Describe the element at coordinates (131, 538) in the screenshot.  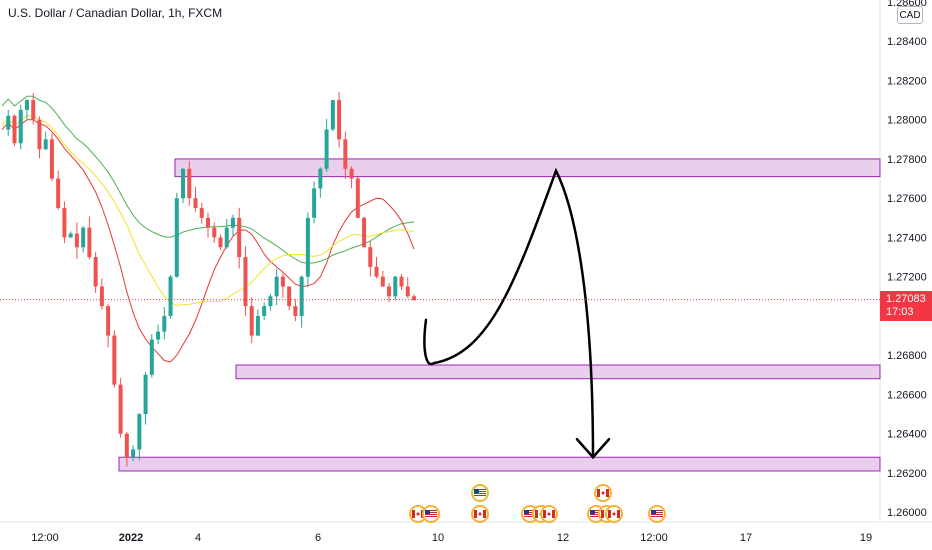
I see `x-tick-label: 2022` at that location.